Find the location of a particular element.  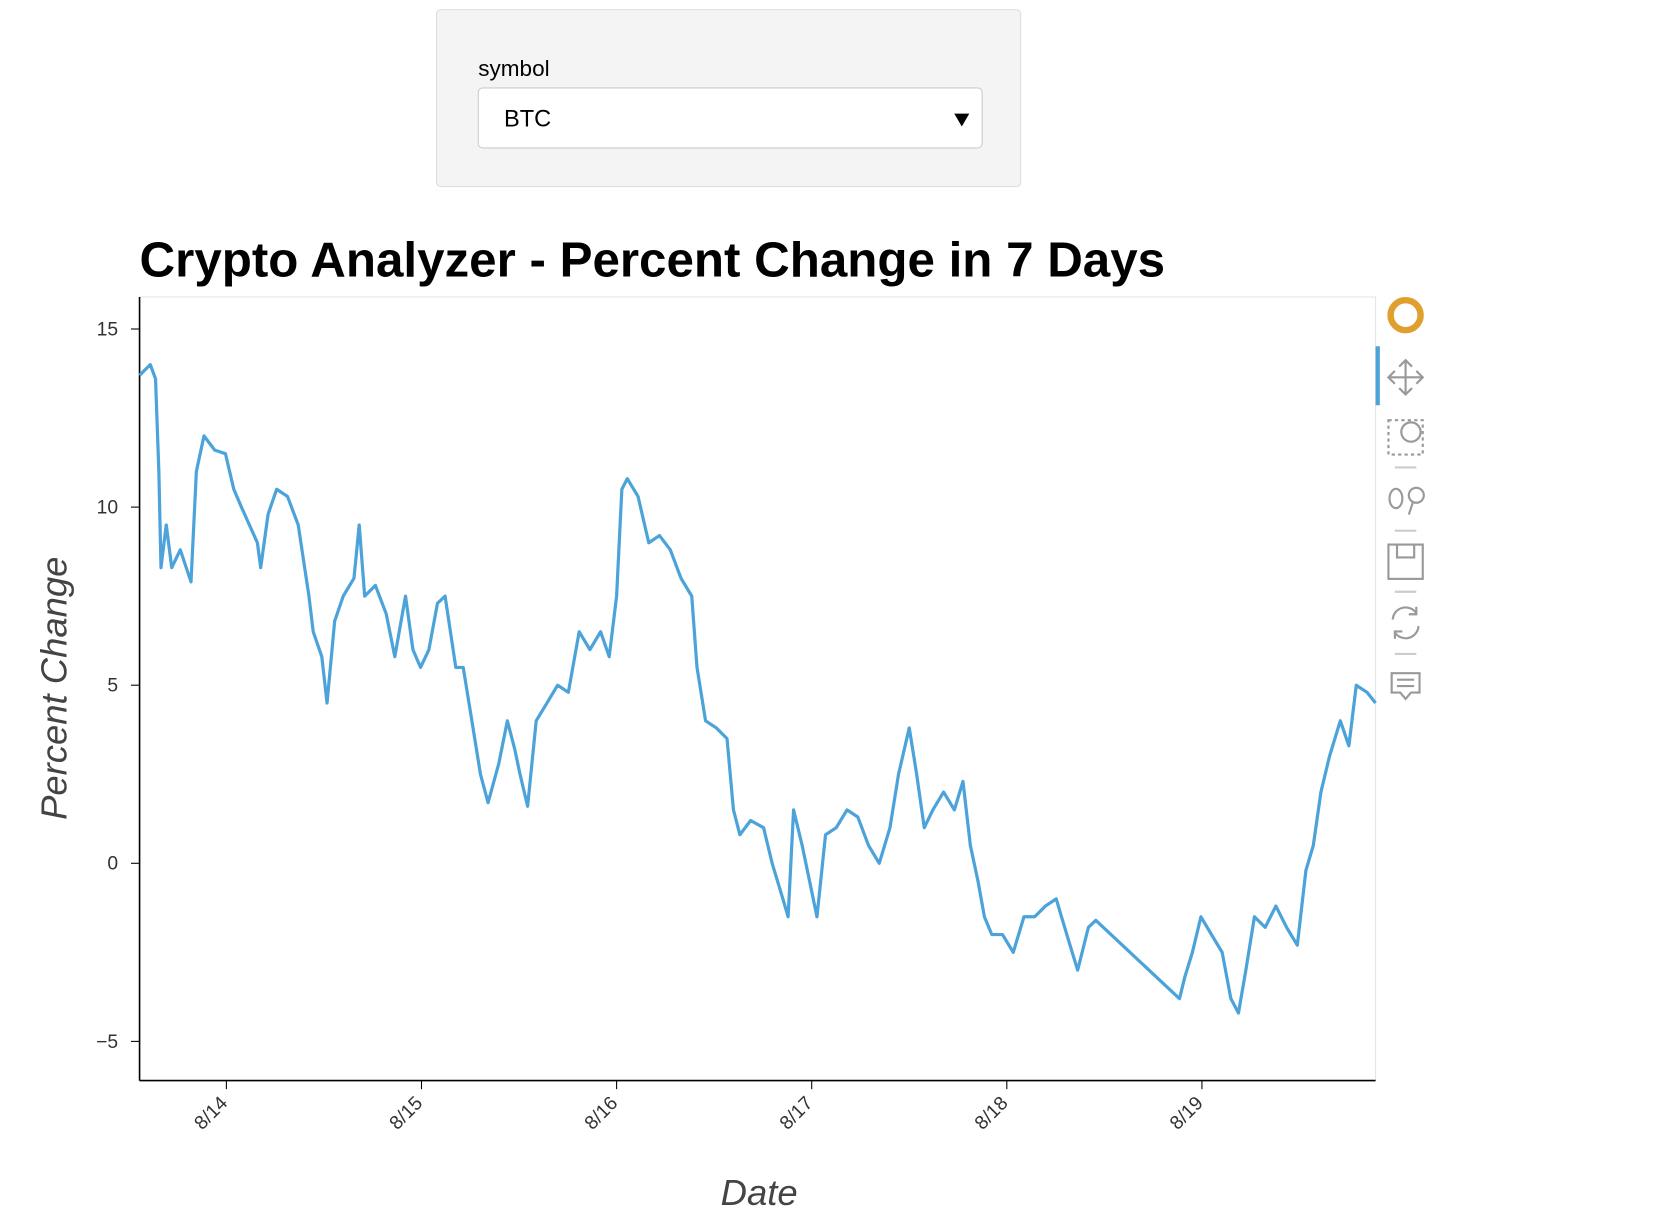

reset-tool is located at coordinates (1405, 623).